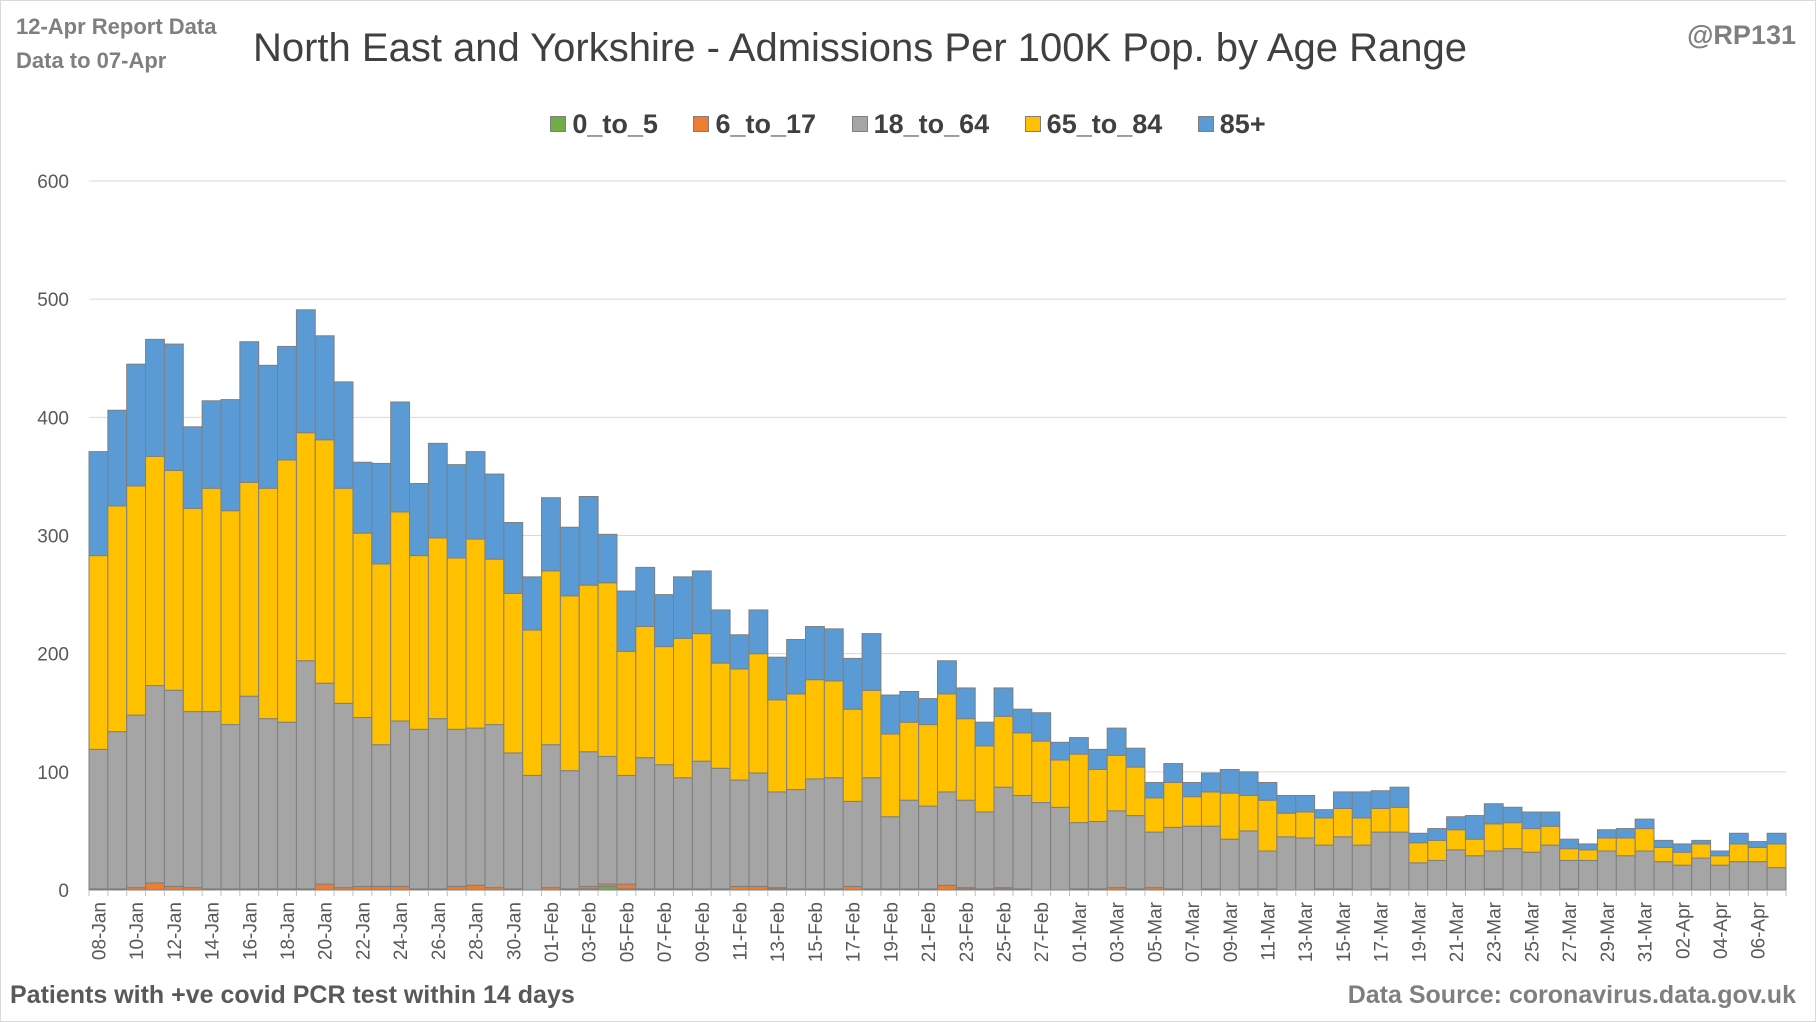 The image size is (1816, 1022). What do you see at coordinates (1759, 930) in the screenshot?
I see `x-tick-label: 06-Apr` at bounding box center [1759, 930].